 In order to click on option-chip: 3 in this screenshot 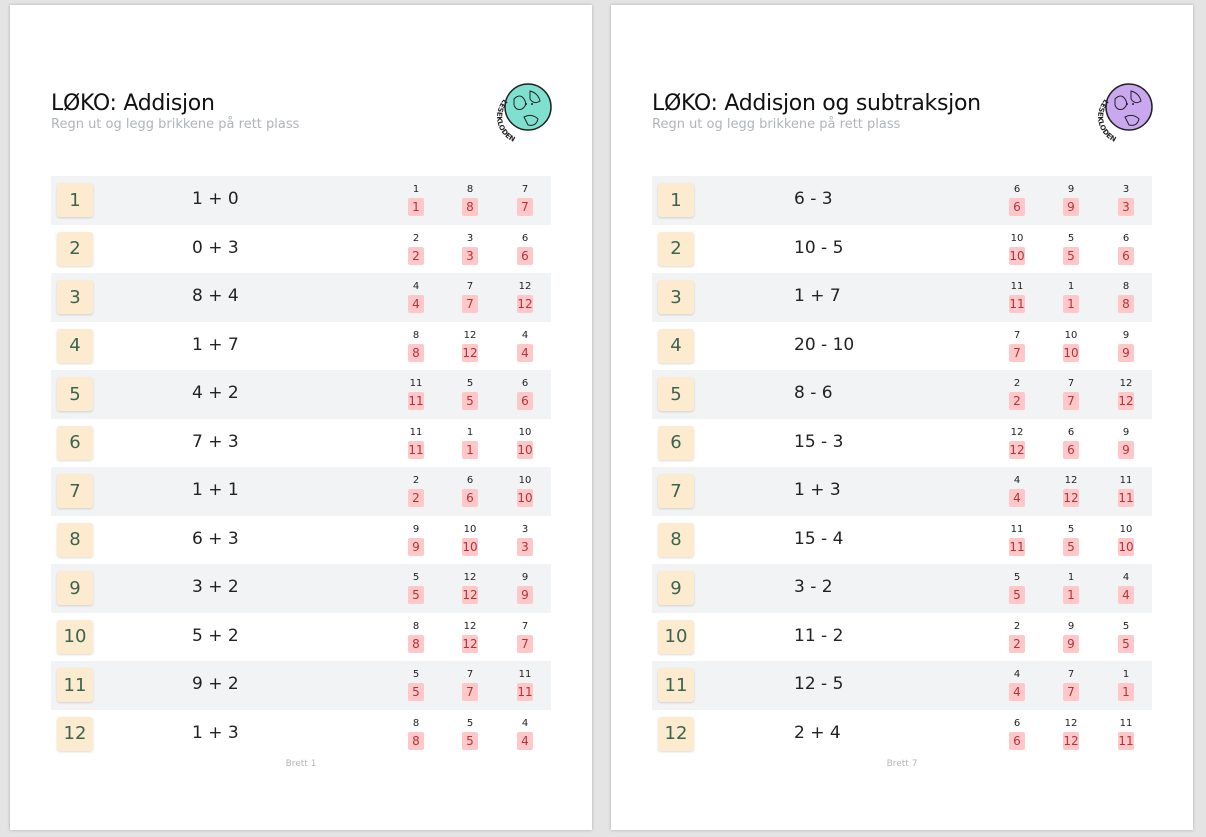, I will do `click(1126, 207)`.